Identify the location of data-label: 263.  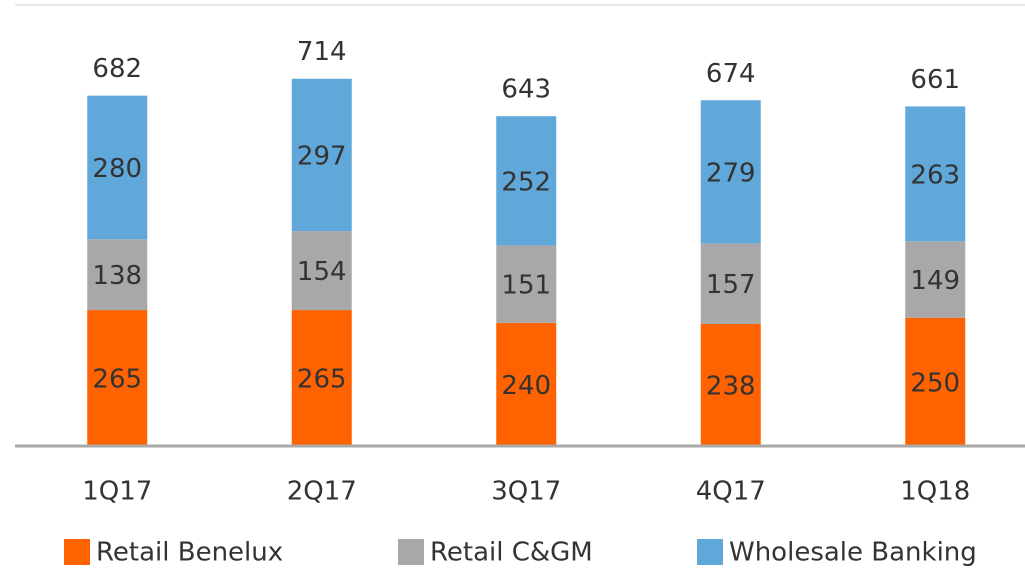
(935, 175).